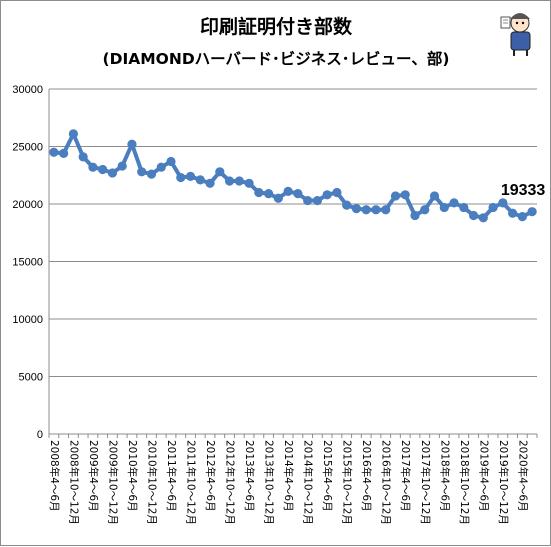 This screenshot has width=551, height=547. I want to click on x-tick-label: 2017年10～12月, so click(425, 482).